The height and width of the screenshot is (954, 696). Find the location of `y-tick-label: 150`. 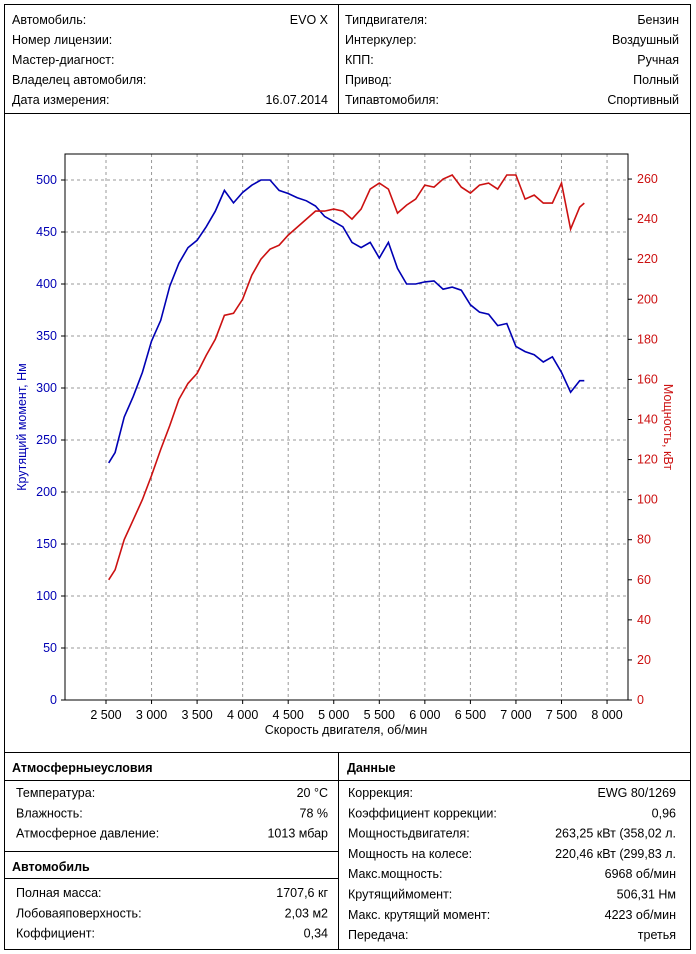

y-tick-label: 150 is located at coordinates (46, 544).